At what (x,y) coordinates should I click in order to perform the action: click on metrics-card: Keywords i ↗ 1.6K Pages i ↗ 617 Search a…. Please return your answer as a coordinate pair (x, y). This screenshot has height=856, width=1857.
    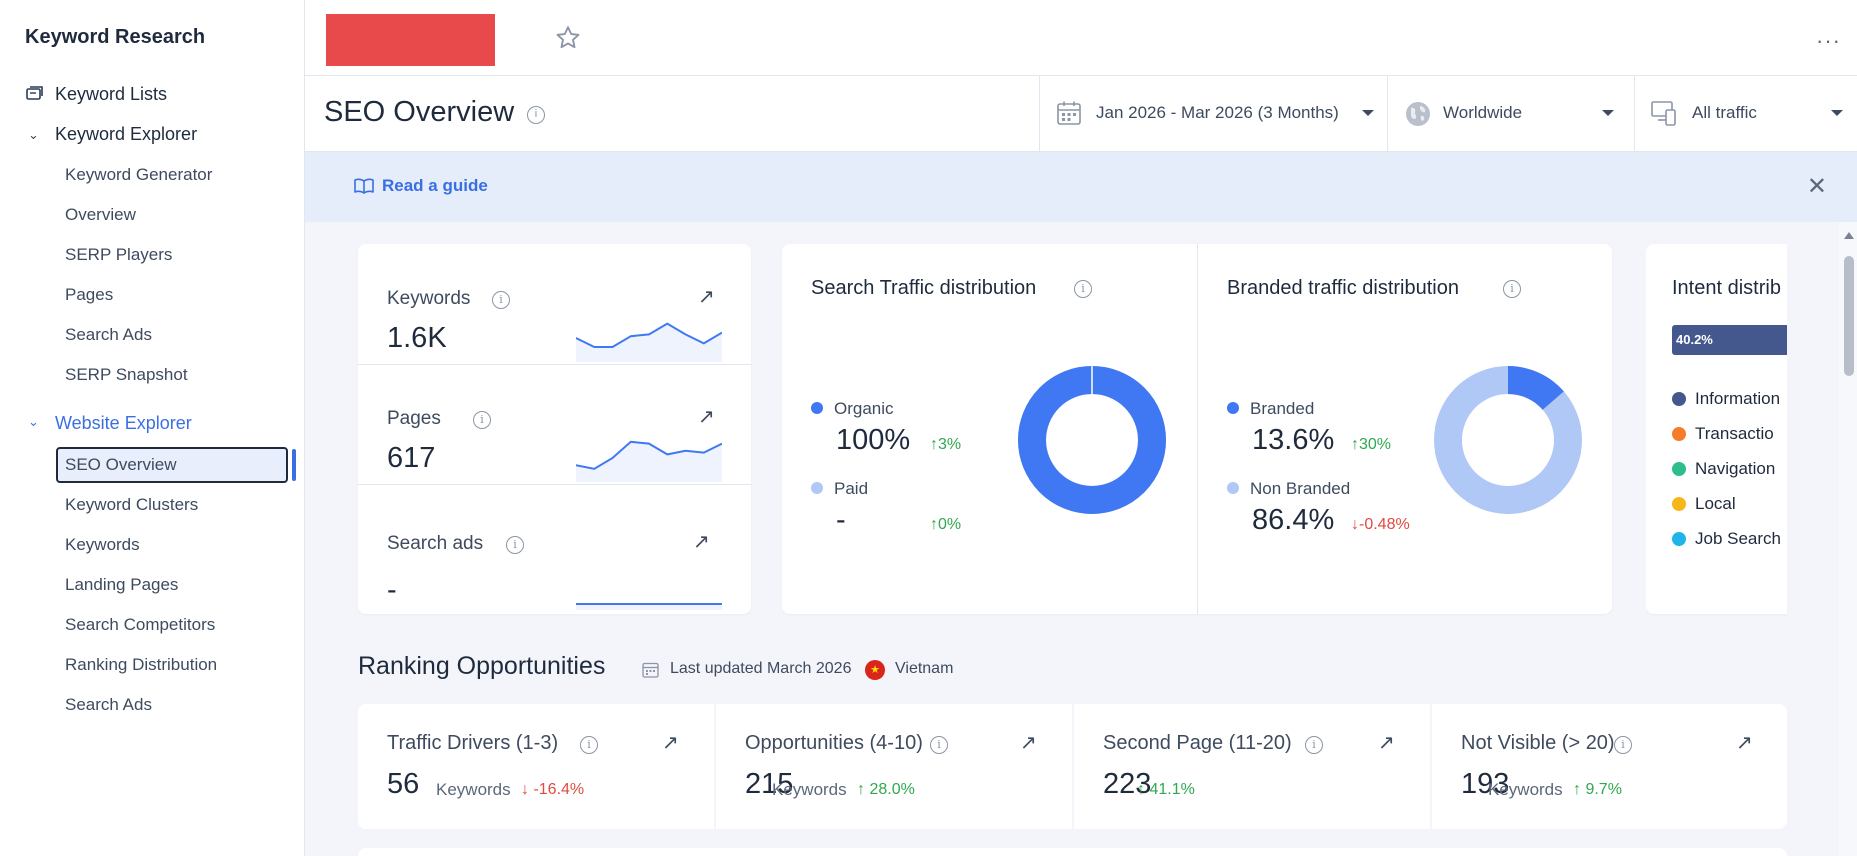
    Looking at the image, I should click on (554, 429).